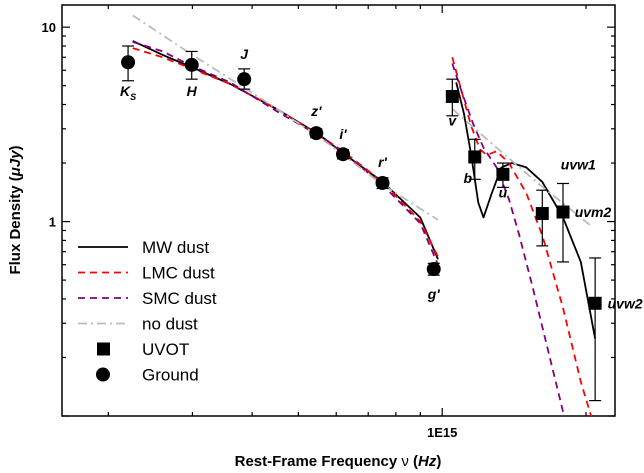  I want to click on legend-label: MW dust, so click(175, 247).